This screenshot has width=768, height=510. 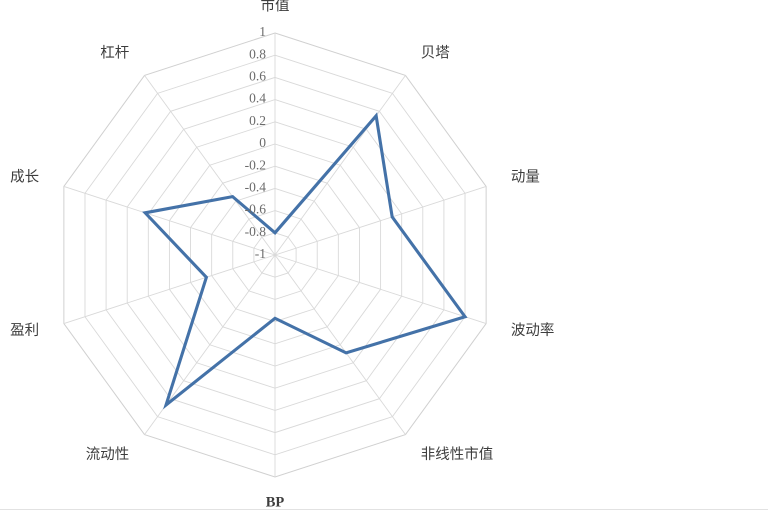 What do you see at coordinates (108, 454) in the screenshot?
I see `category-label-6: 流动性` at bounding box center [108, 454].